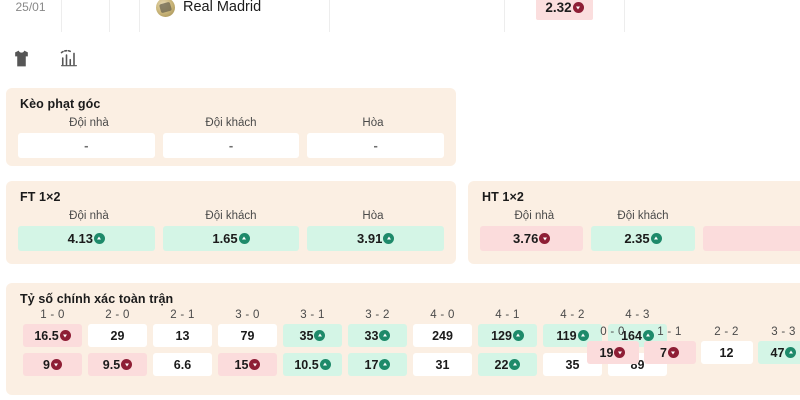  Describe the element at coordinates (572, 315) in the screenshot. I see `score-header: 4 - 2` at that location.